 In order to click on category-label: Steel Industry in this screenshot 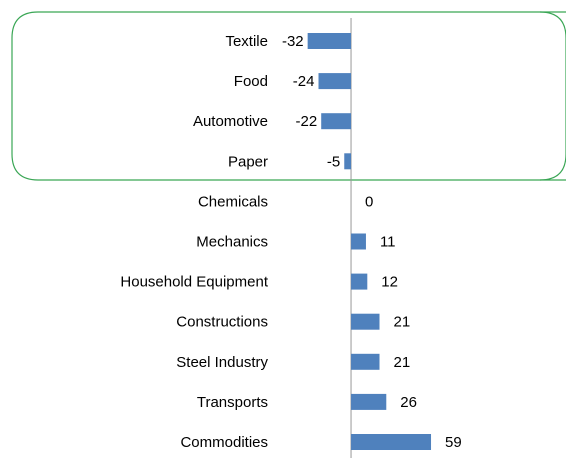, I will do `click(222, 362)`.